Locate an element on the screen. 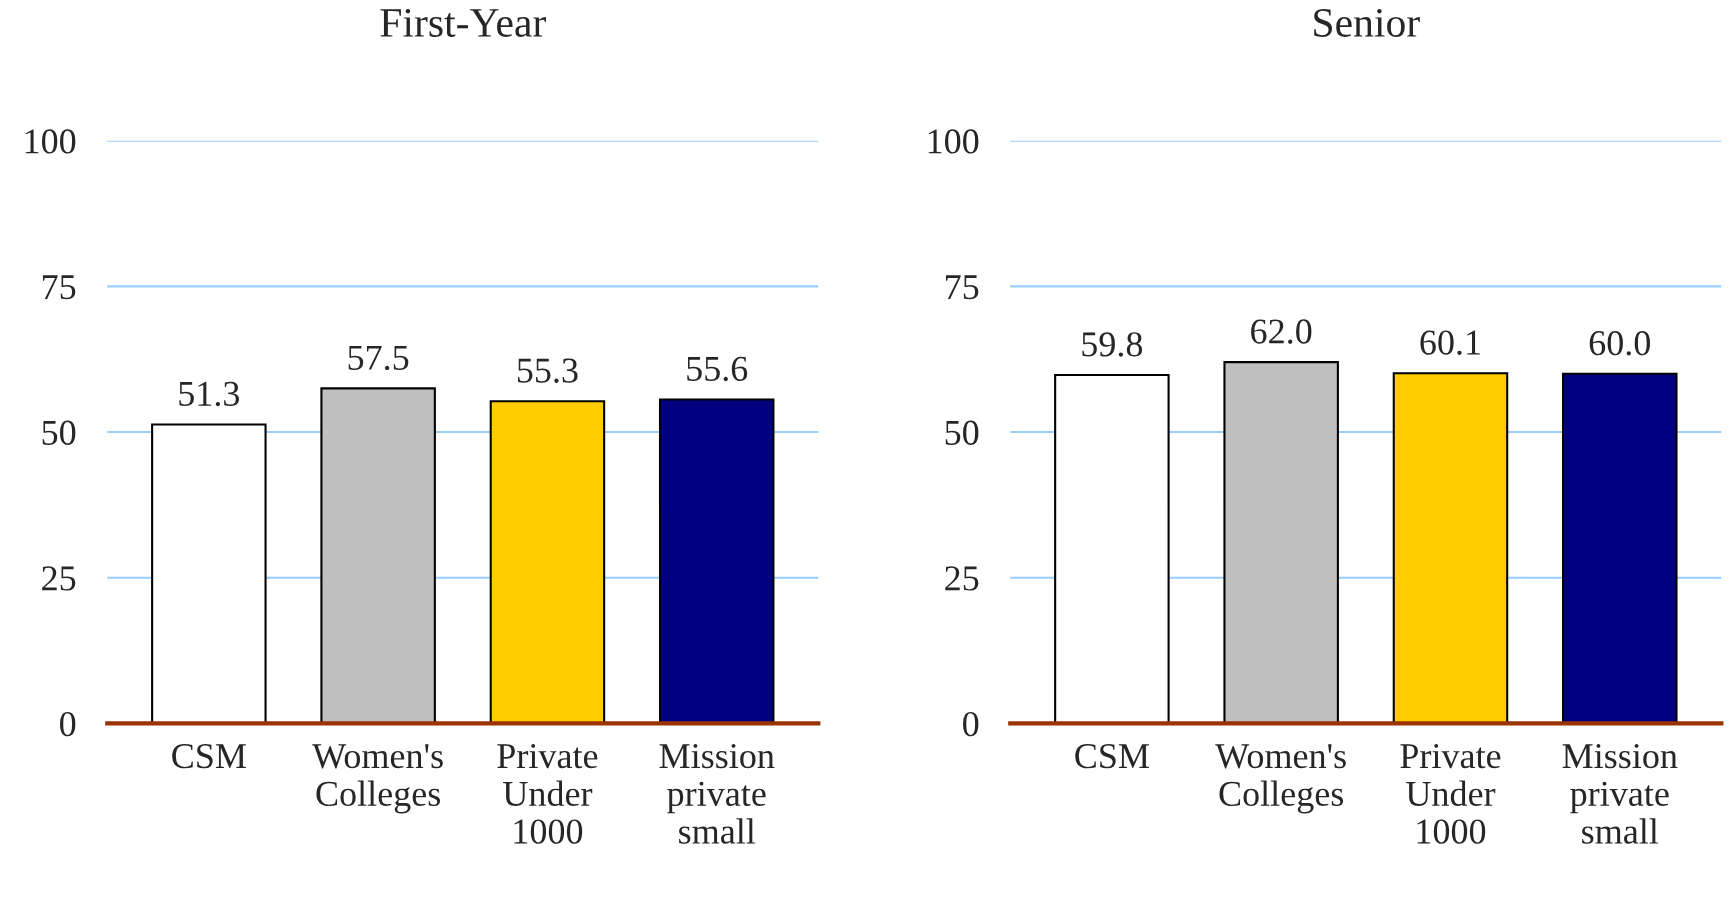 The height and width of the screenshot is (902, 1730). data-label: 51.3 is located at coordinates (209, 394).